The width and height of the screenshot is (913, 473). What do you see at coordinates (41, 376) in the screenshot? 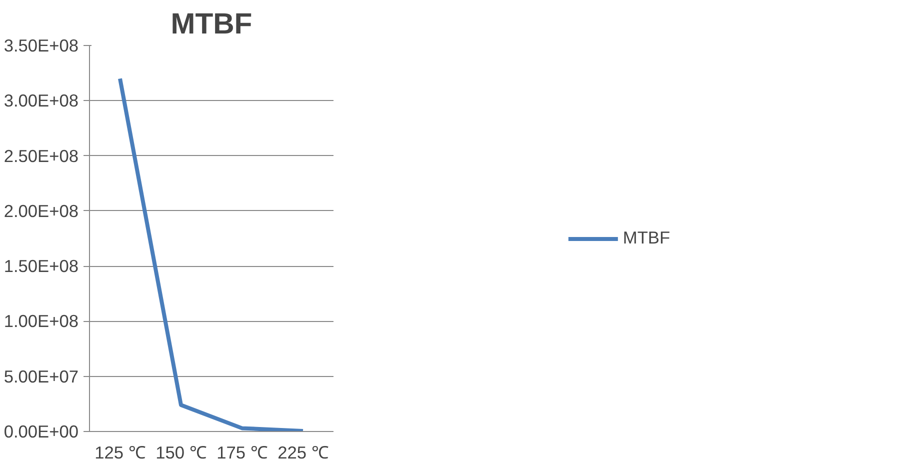
I see `y-tick-label: 5.00E+07` at bounding box center [41, 376].